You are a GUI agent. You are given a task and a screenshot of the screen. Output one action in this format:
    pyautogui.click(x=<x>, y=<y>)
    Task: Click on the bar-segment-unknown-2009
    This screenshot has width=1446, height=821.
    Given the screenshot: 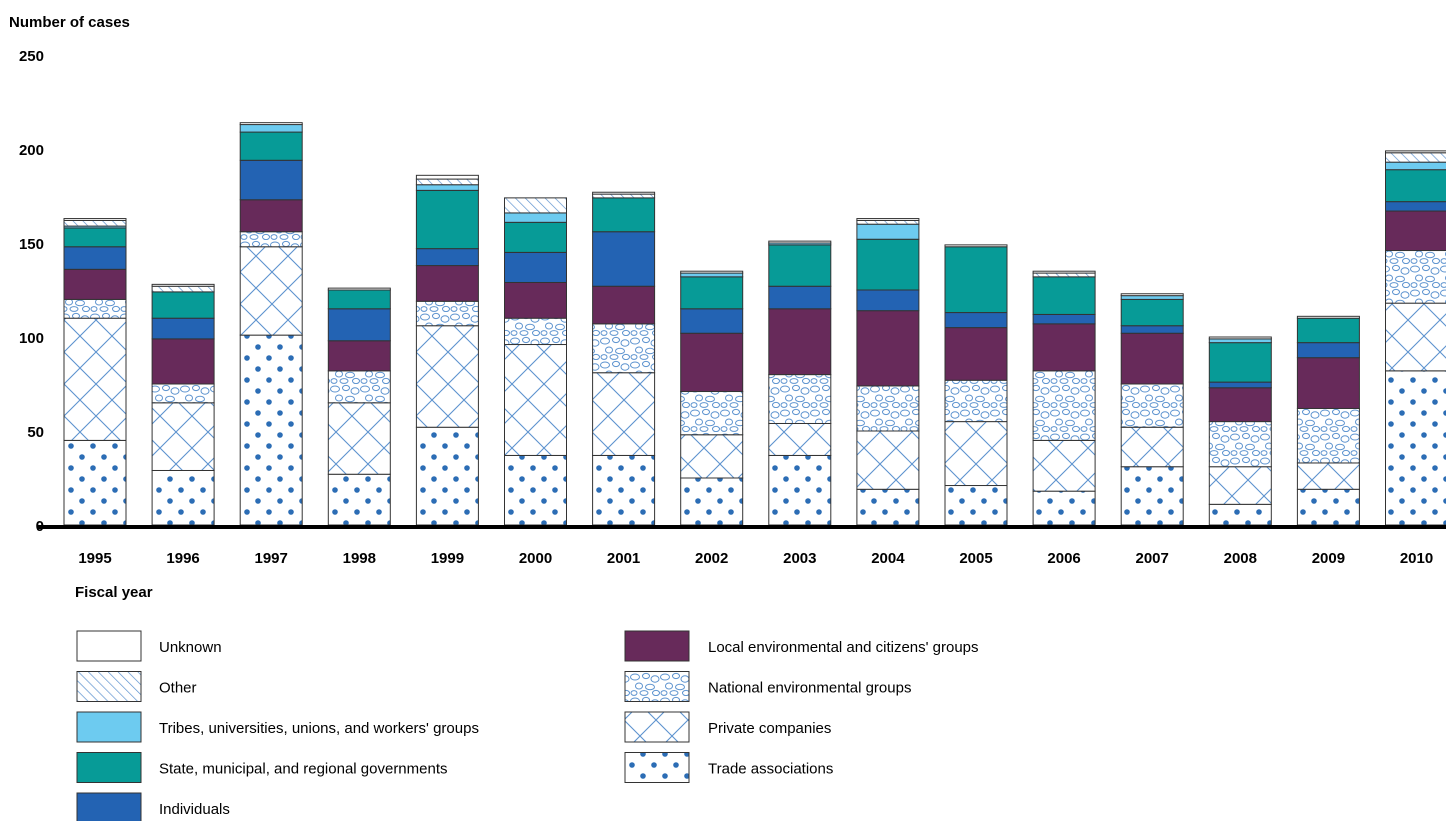 What is the action you would take?
    pyautogui.click(x=1328, y=317)
    